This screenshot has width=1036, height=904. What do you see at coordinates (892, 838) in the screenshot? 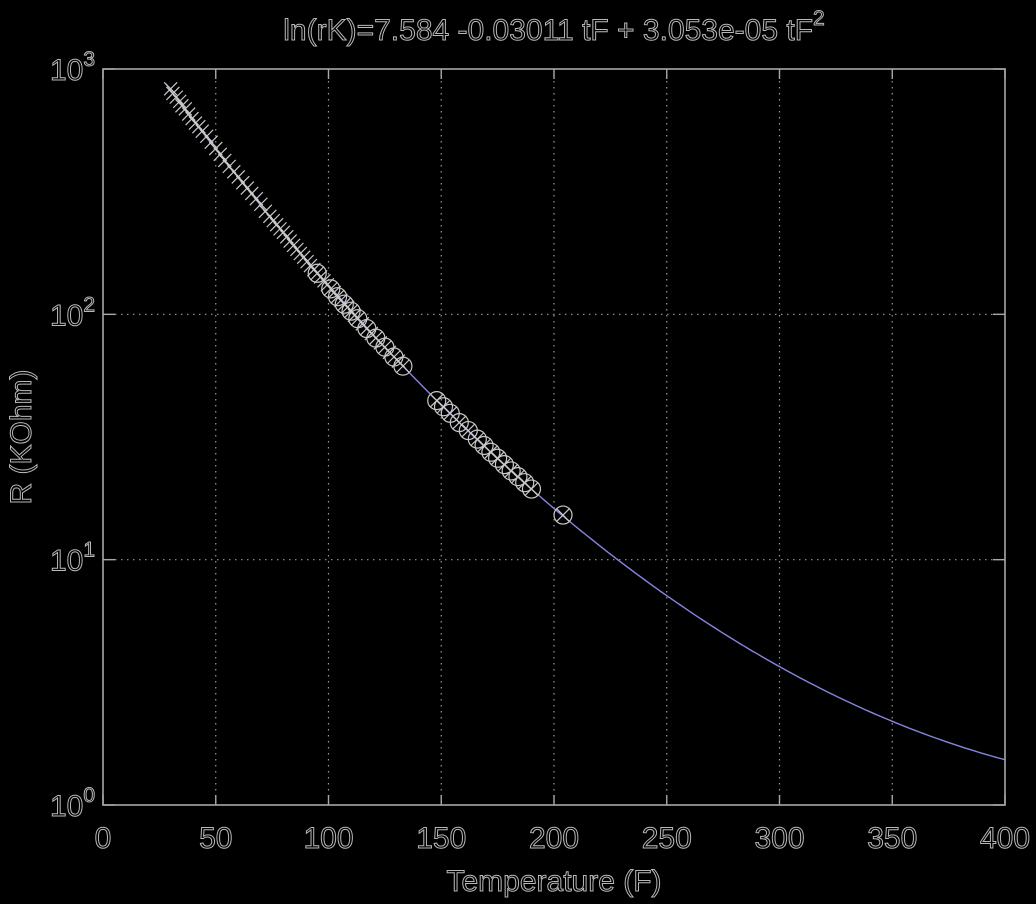
I see `x-tick-label: 350` at bounding box center [892, 838].